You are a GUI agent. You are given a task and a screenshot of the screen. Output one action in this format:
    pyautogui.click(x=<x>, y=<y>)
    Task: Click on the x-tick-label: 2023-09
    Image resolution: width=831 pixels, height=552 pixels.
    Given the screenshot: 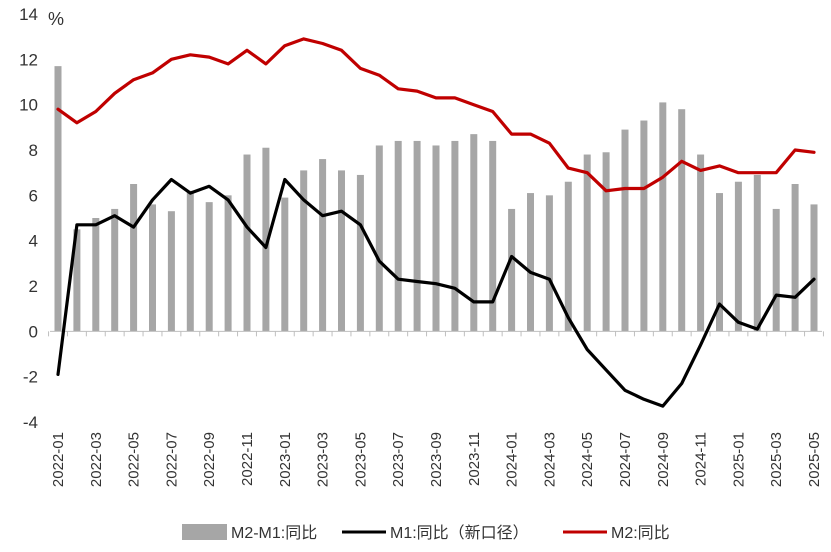 What is the action you would take?
    pyautogui.click(x=436, y=459)
    